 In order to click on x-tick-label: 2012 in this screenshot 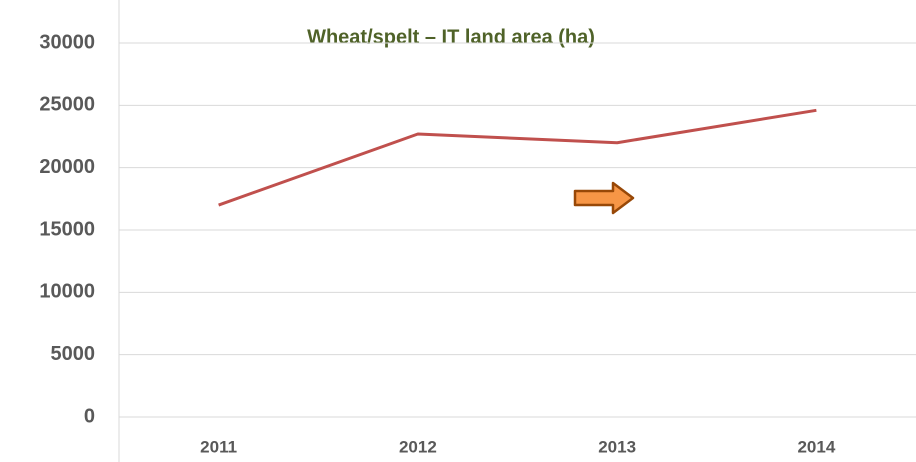, I will do `click(418, 446)`.